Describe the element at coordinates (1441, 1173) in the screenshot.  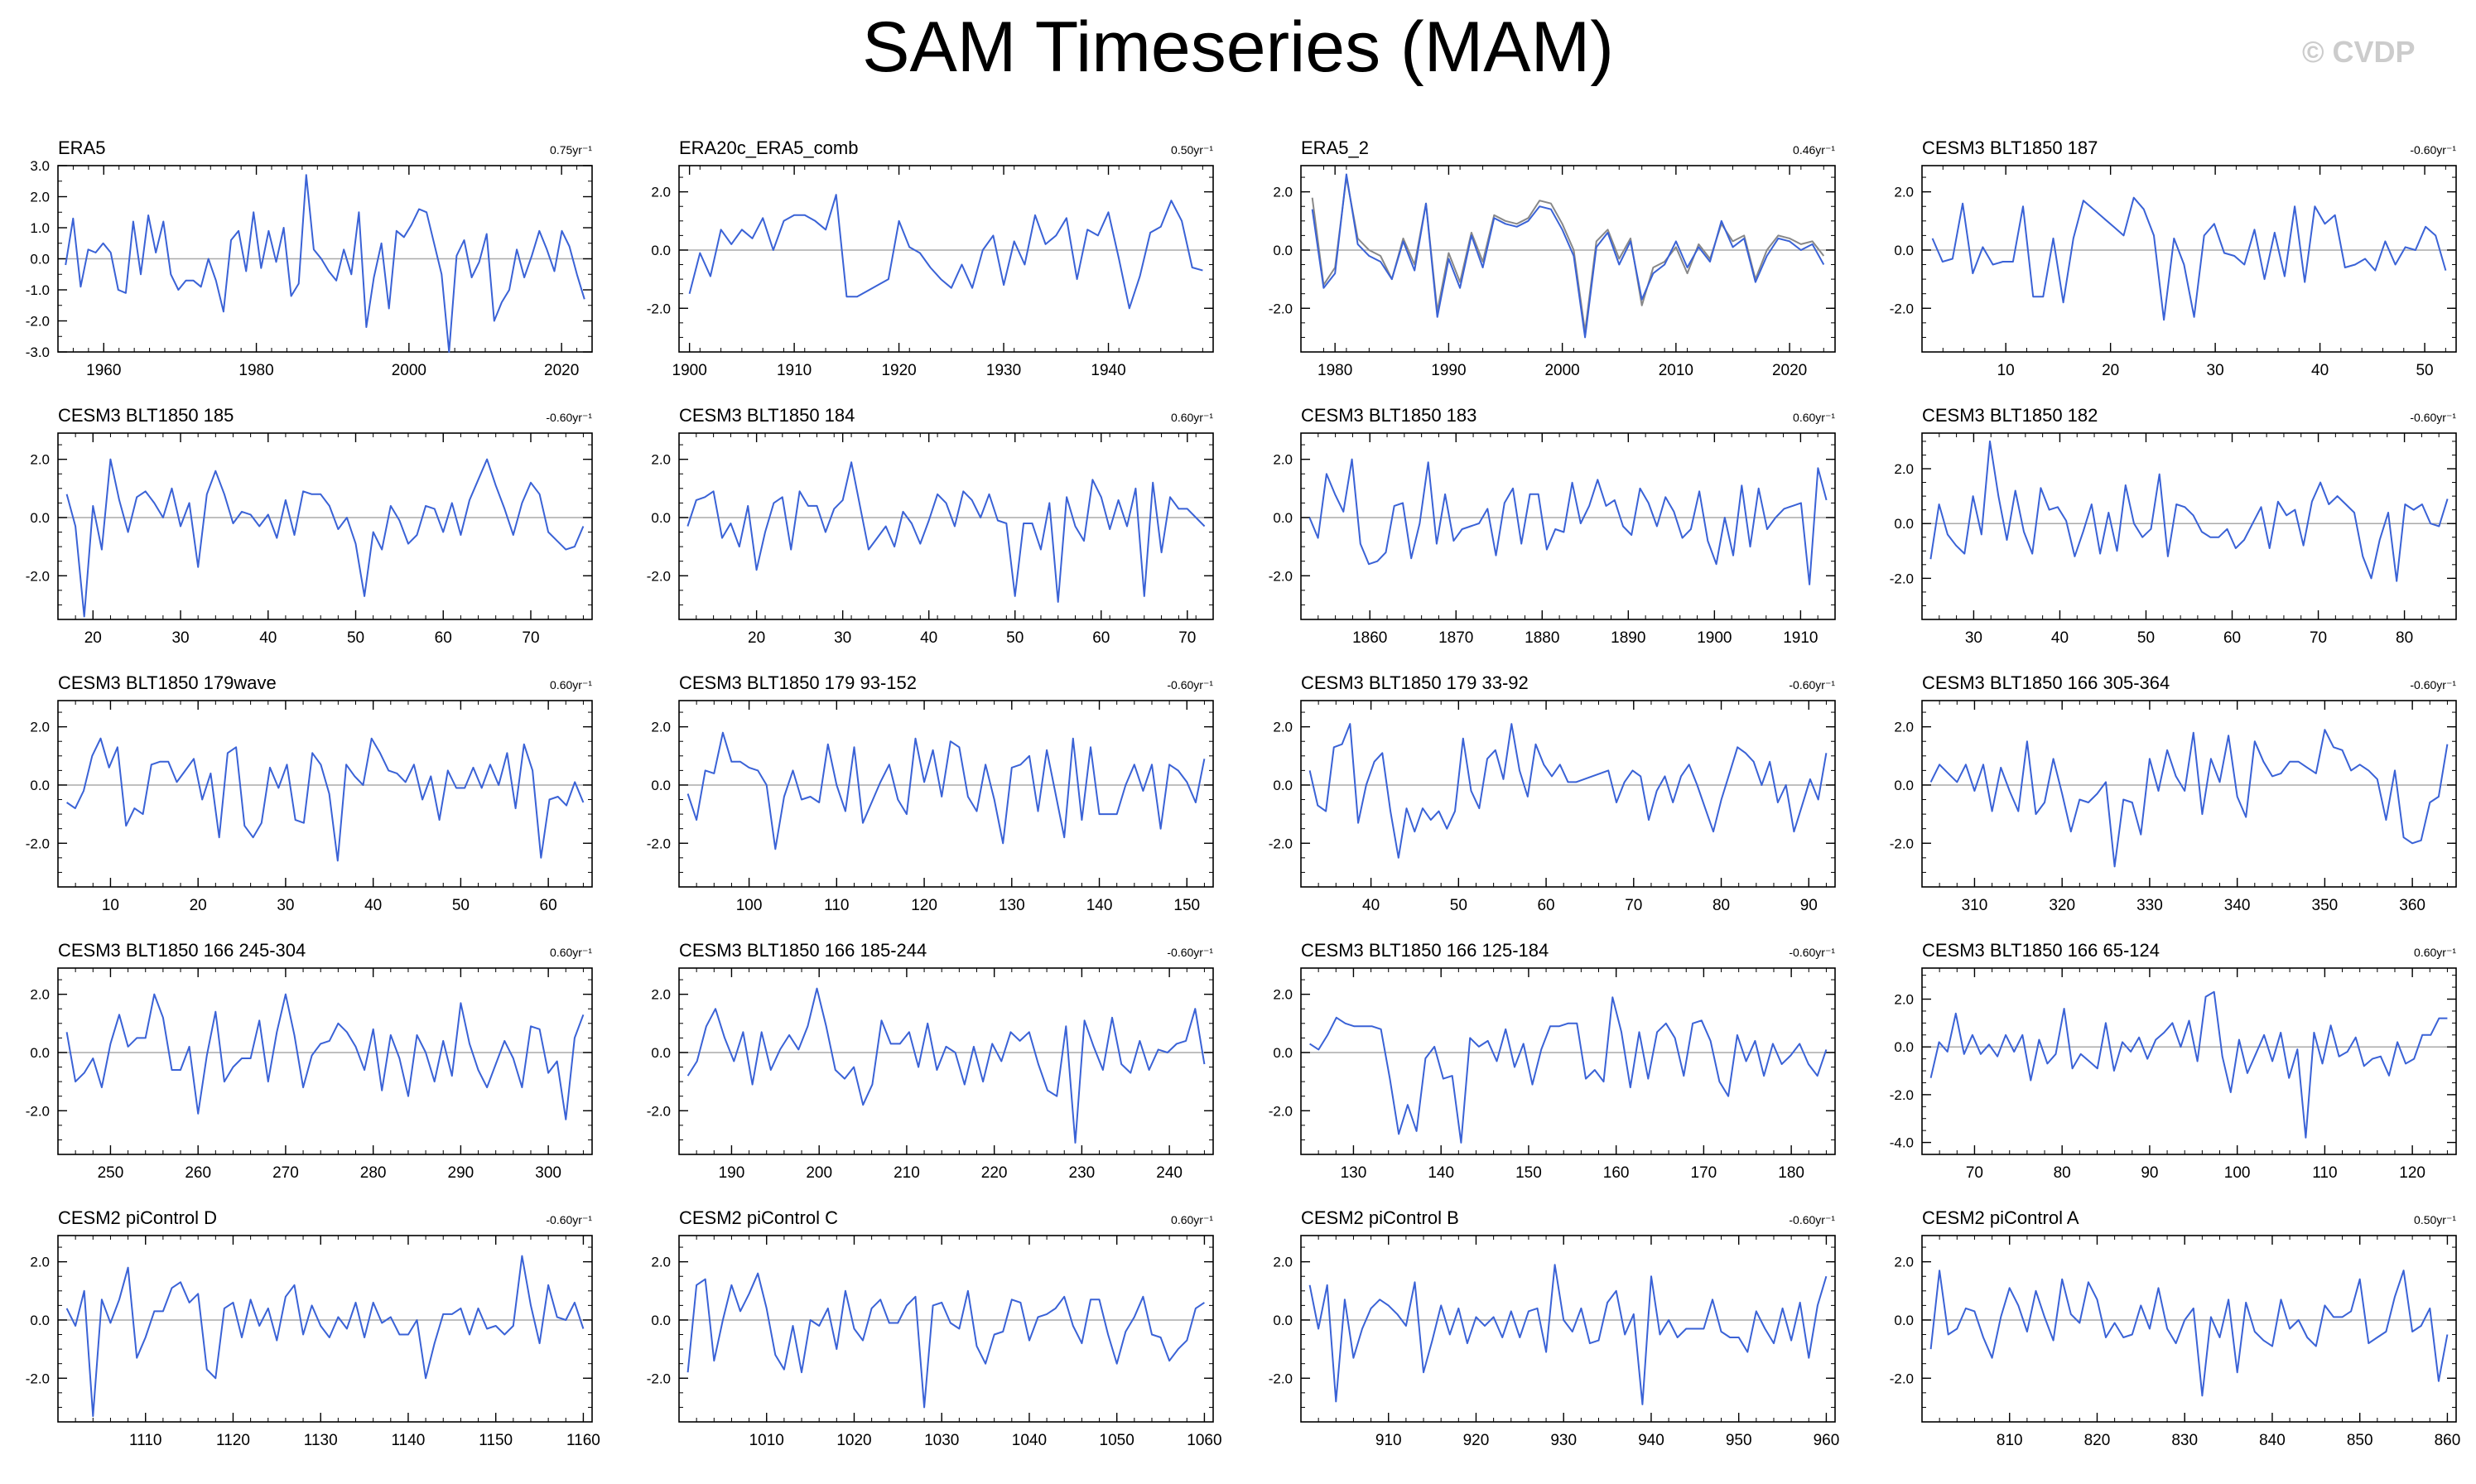
I see `x-tick-label: 140` at that location.